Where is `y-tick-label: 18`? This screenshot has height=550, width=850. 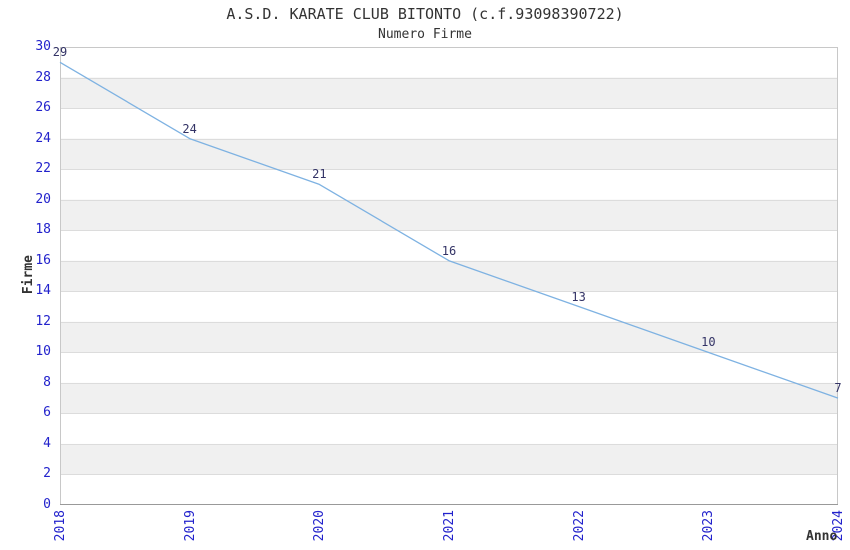
y-tick-label: 18 is located at coordinates (43, 230).